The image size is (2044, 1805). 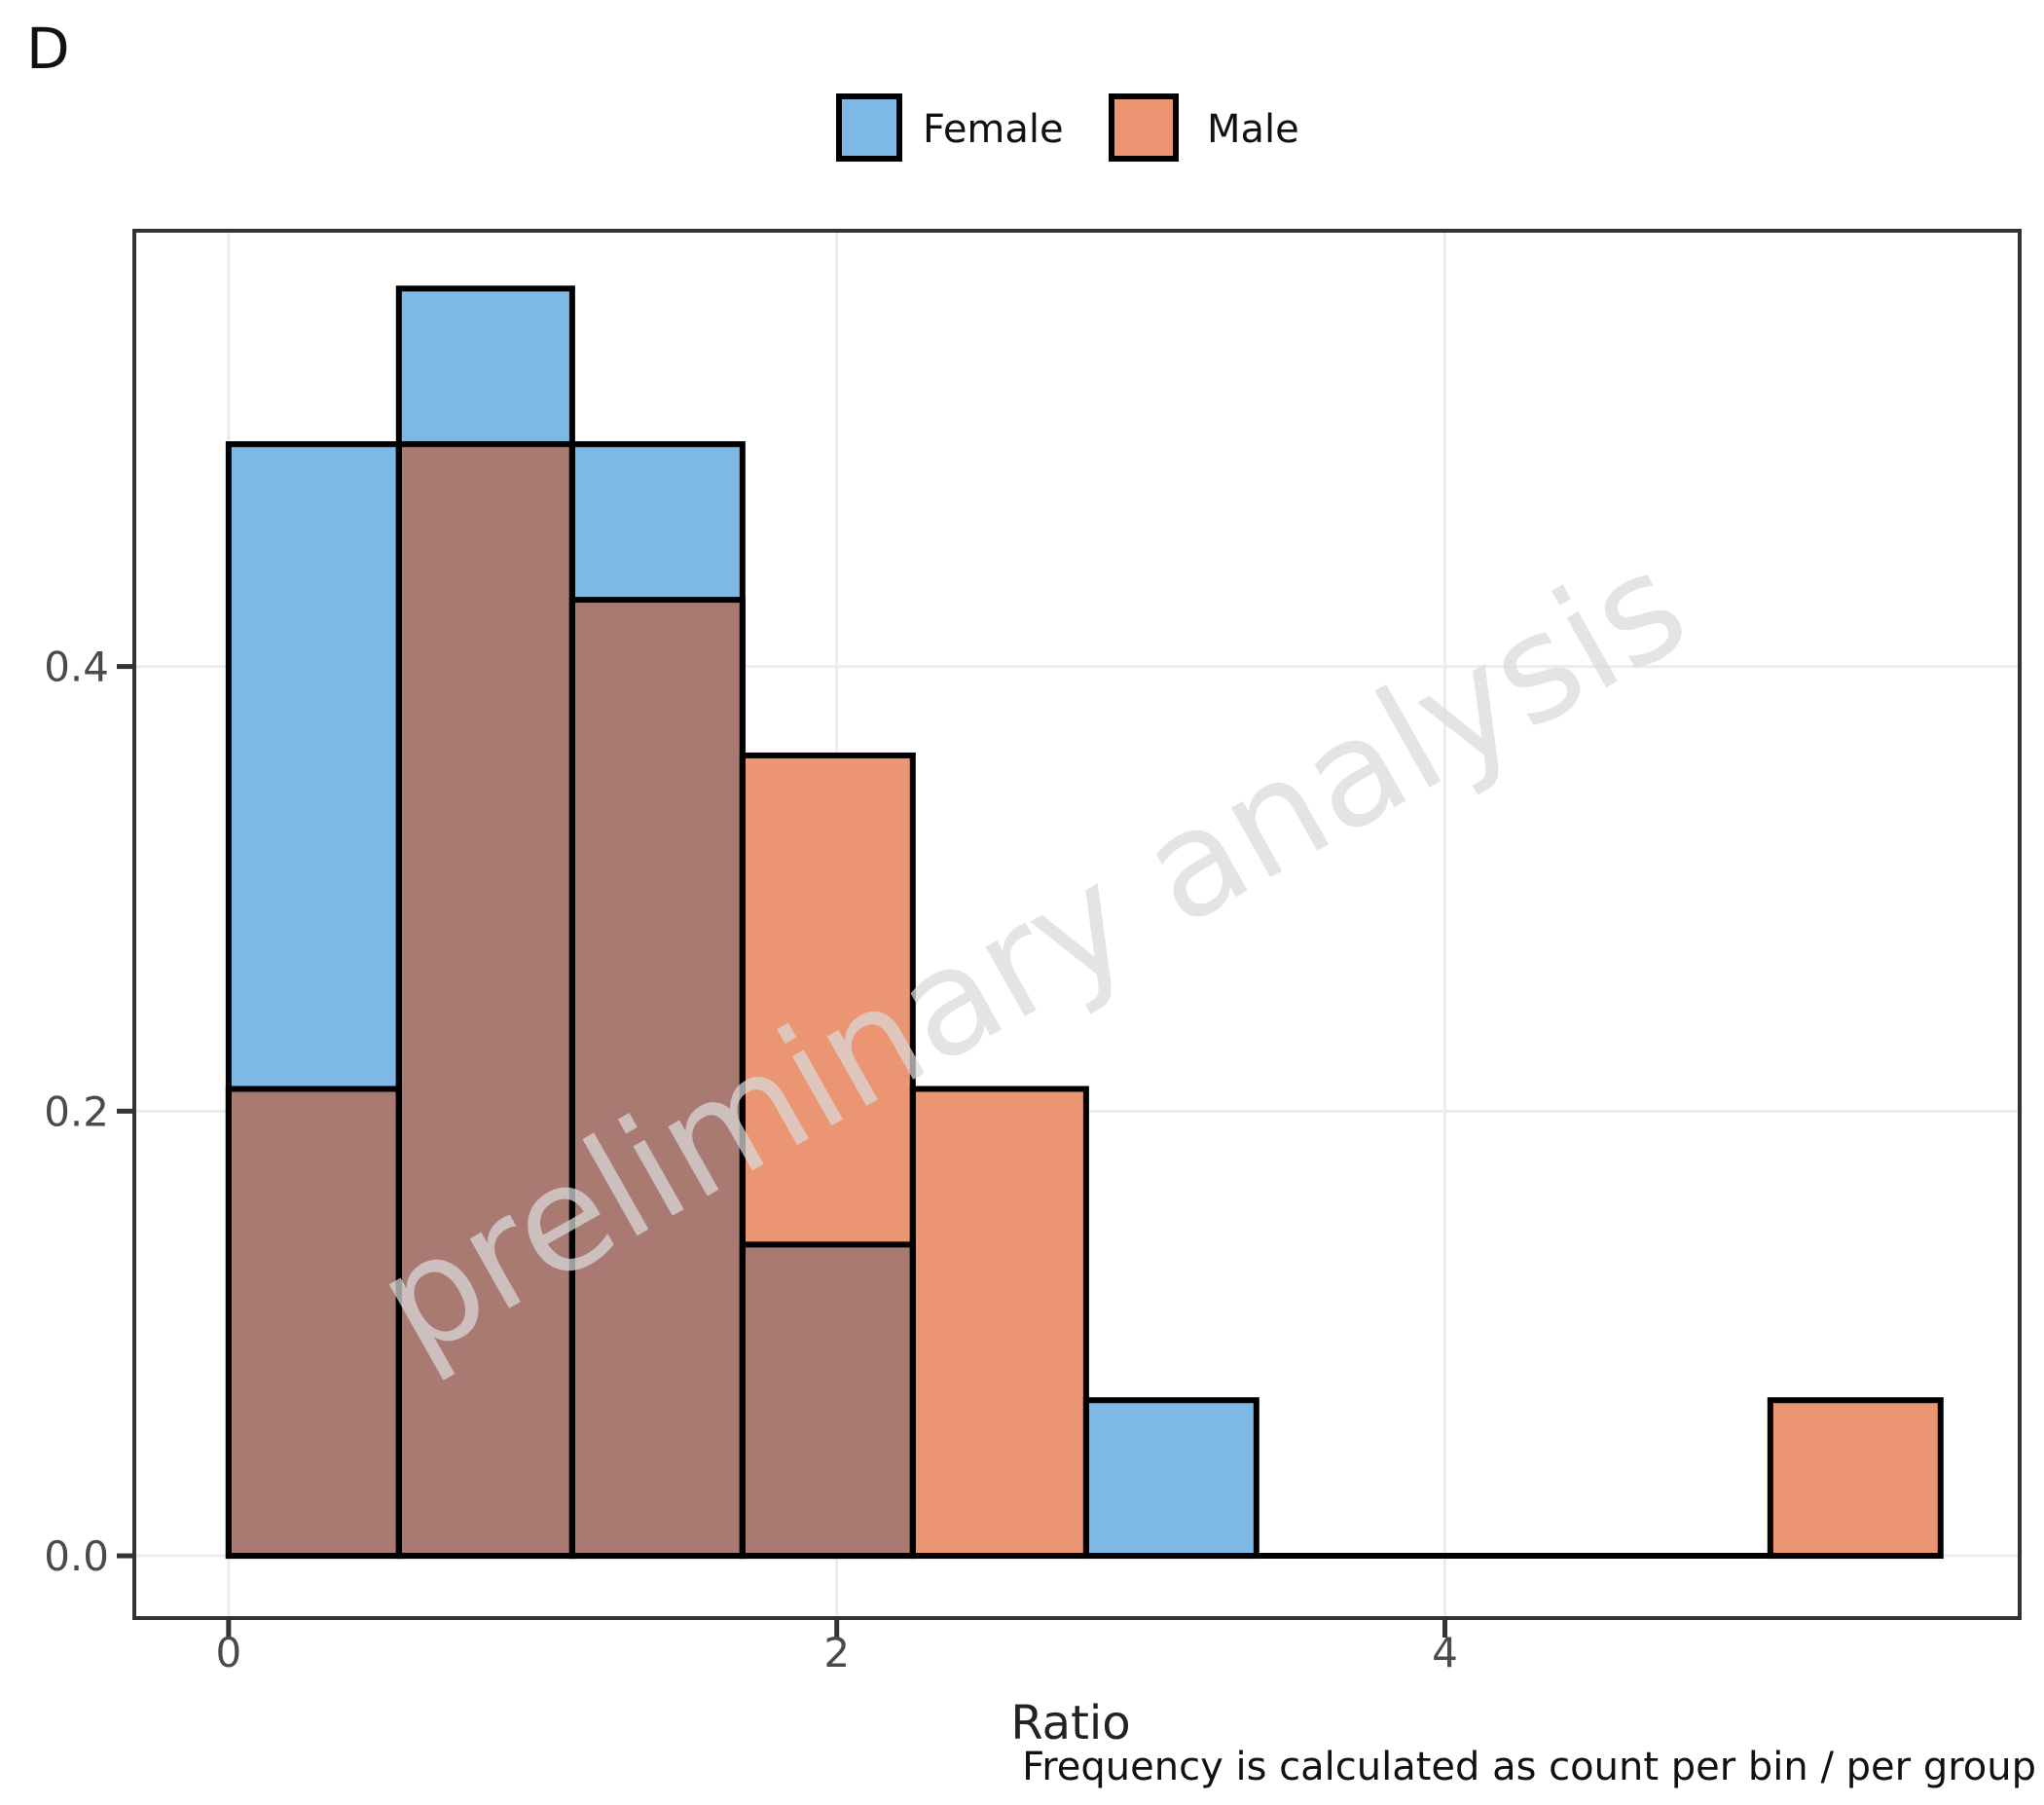 I want to click on legend-swatch-male-icon, so click(x=1144, y=128).